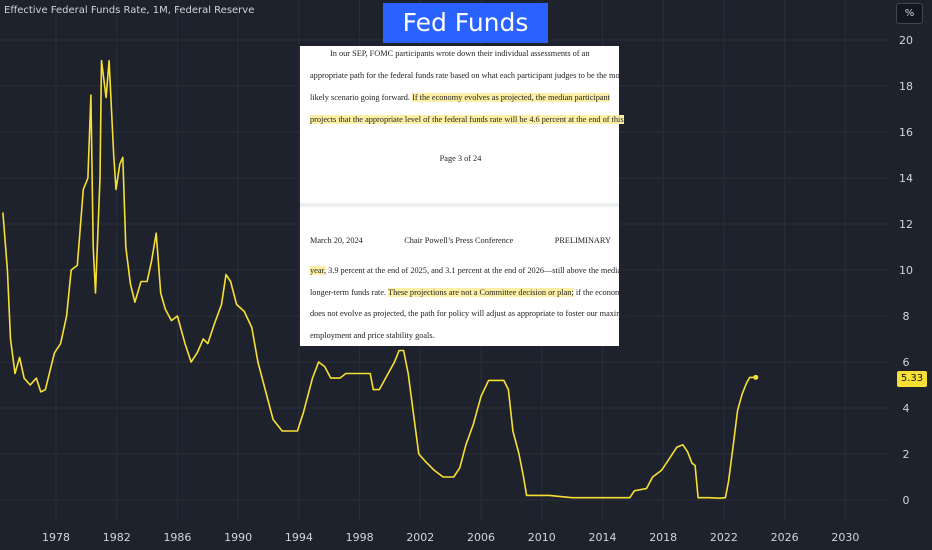 The height and width of the screenshot is (550, 932). What do you see at coordinates (912, 379) in the screenshot?
I see `last-value-badge: 5.33` at bounding box center [912, 379].